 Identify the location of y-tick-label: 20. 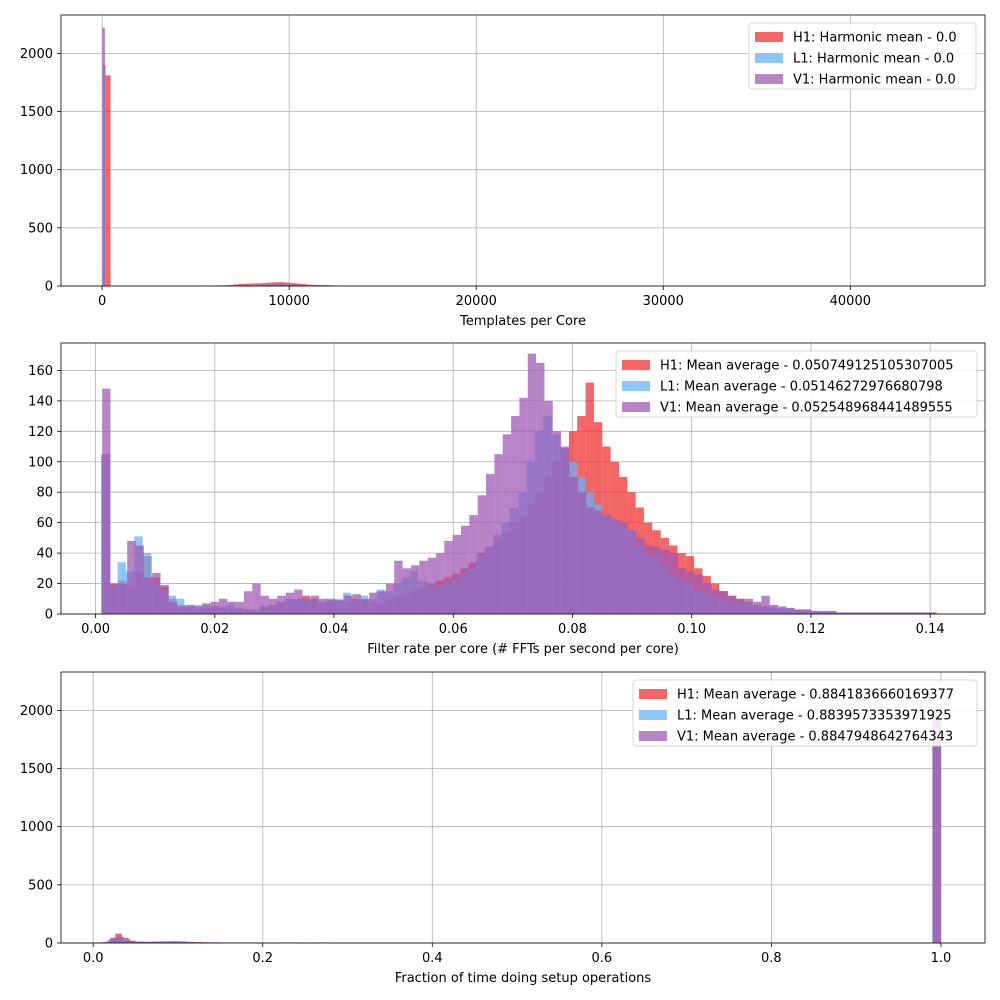
(44, 584).